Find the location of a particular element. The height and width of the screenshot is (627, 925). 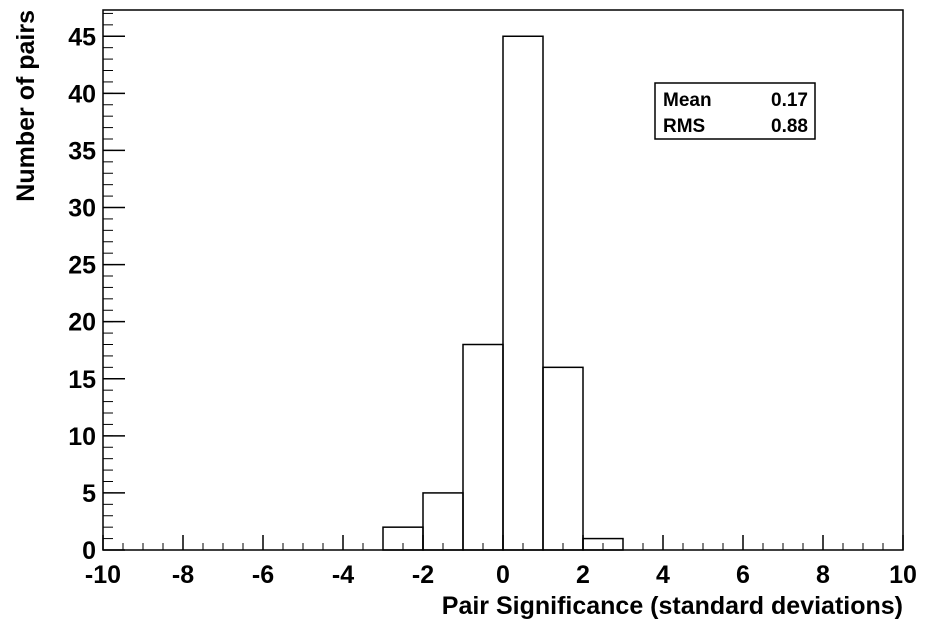

x-tick-label: -2 is located at coordinates (423, 575).